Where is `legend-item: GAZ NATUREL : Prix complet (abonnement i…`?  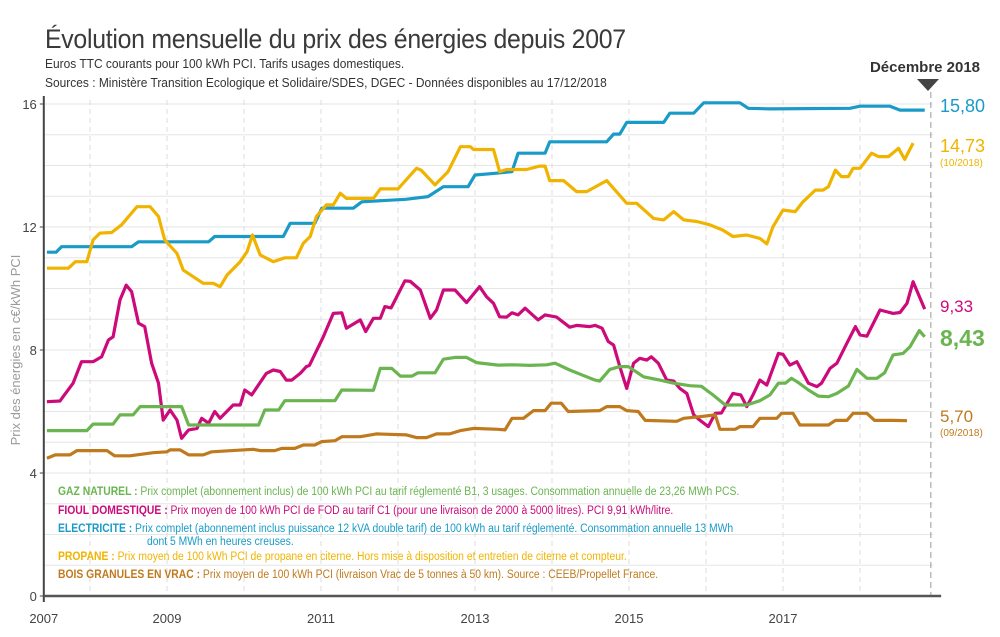 legend-item: GAZ NATUREL : Prix complet (abonnement i… is located at coordinates (398, 492).